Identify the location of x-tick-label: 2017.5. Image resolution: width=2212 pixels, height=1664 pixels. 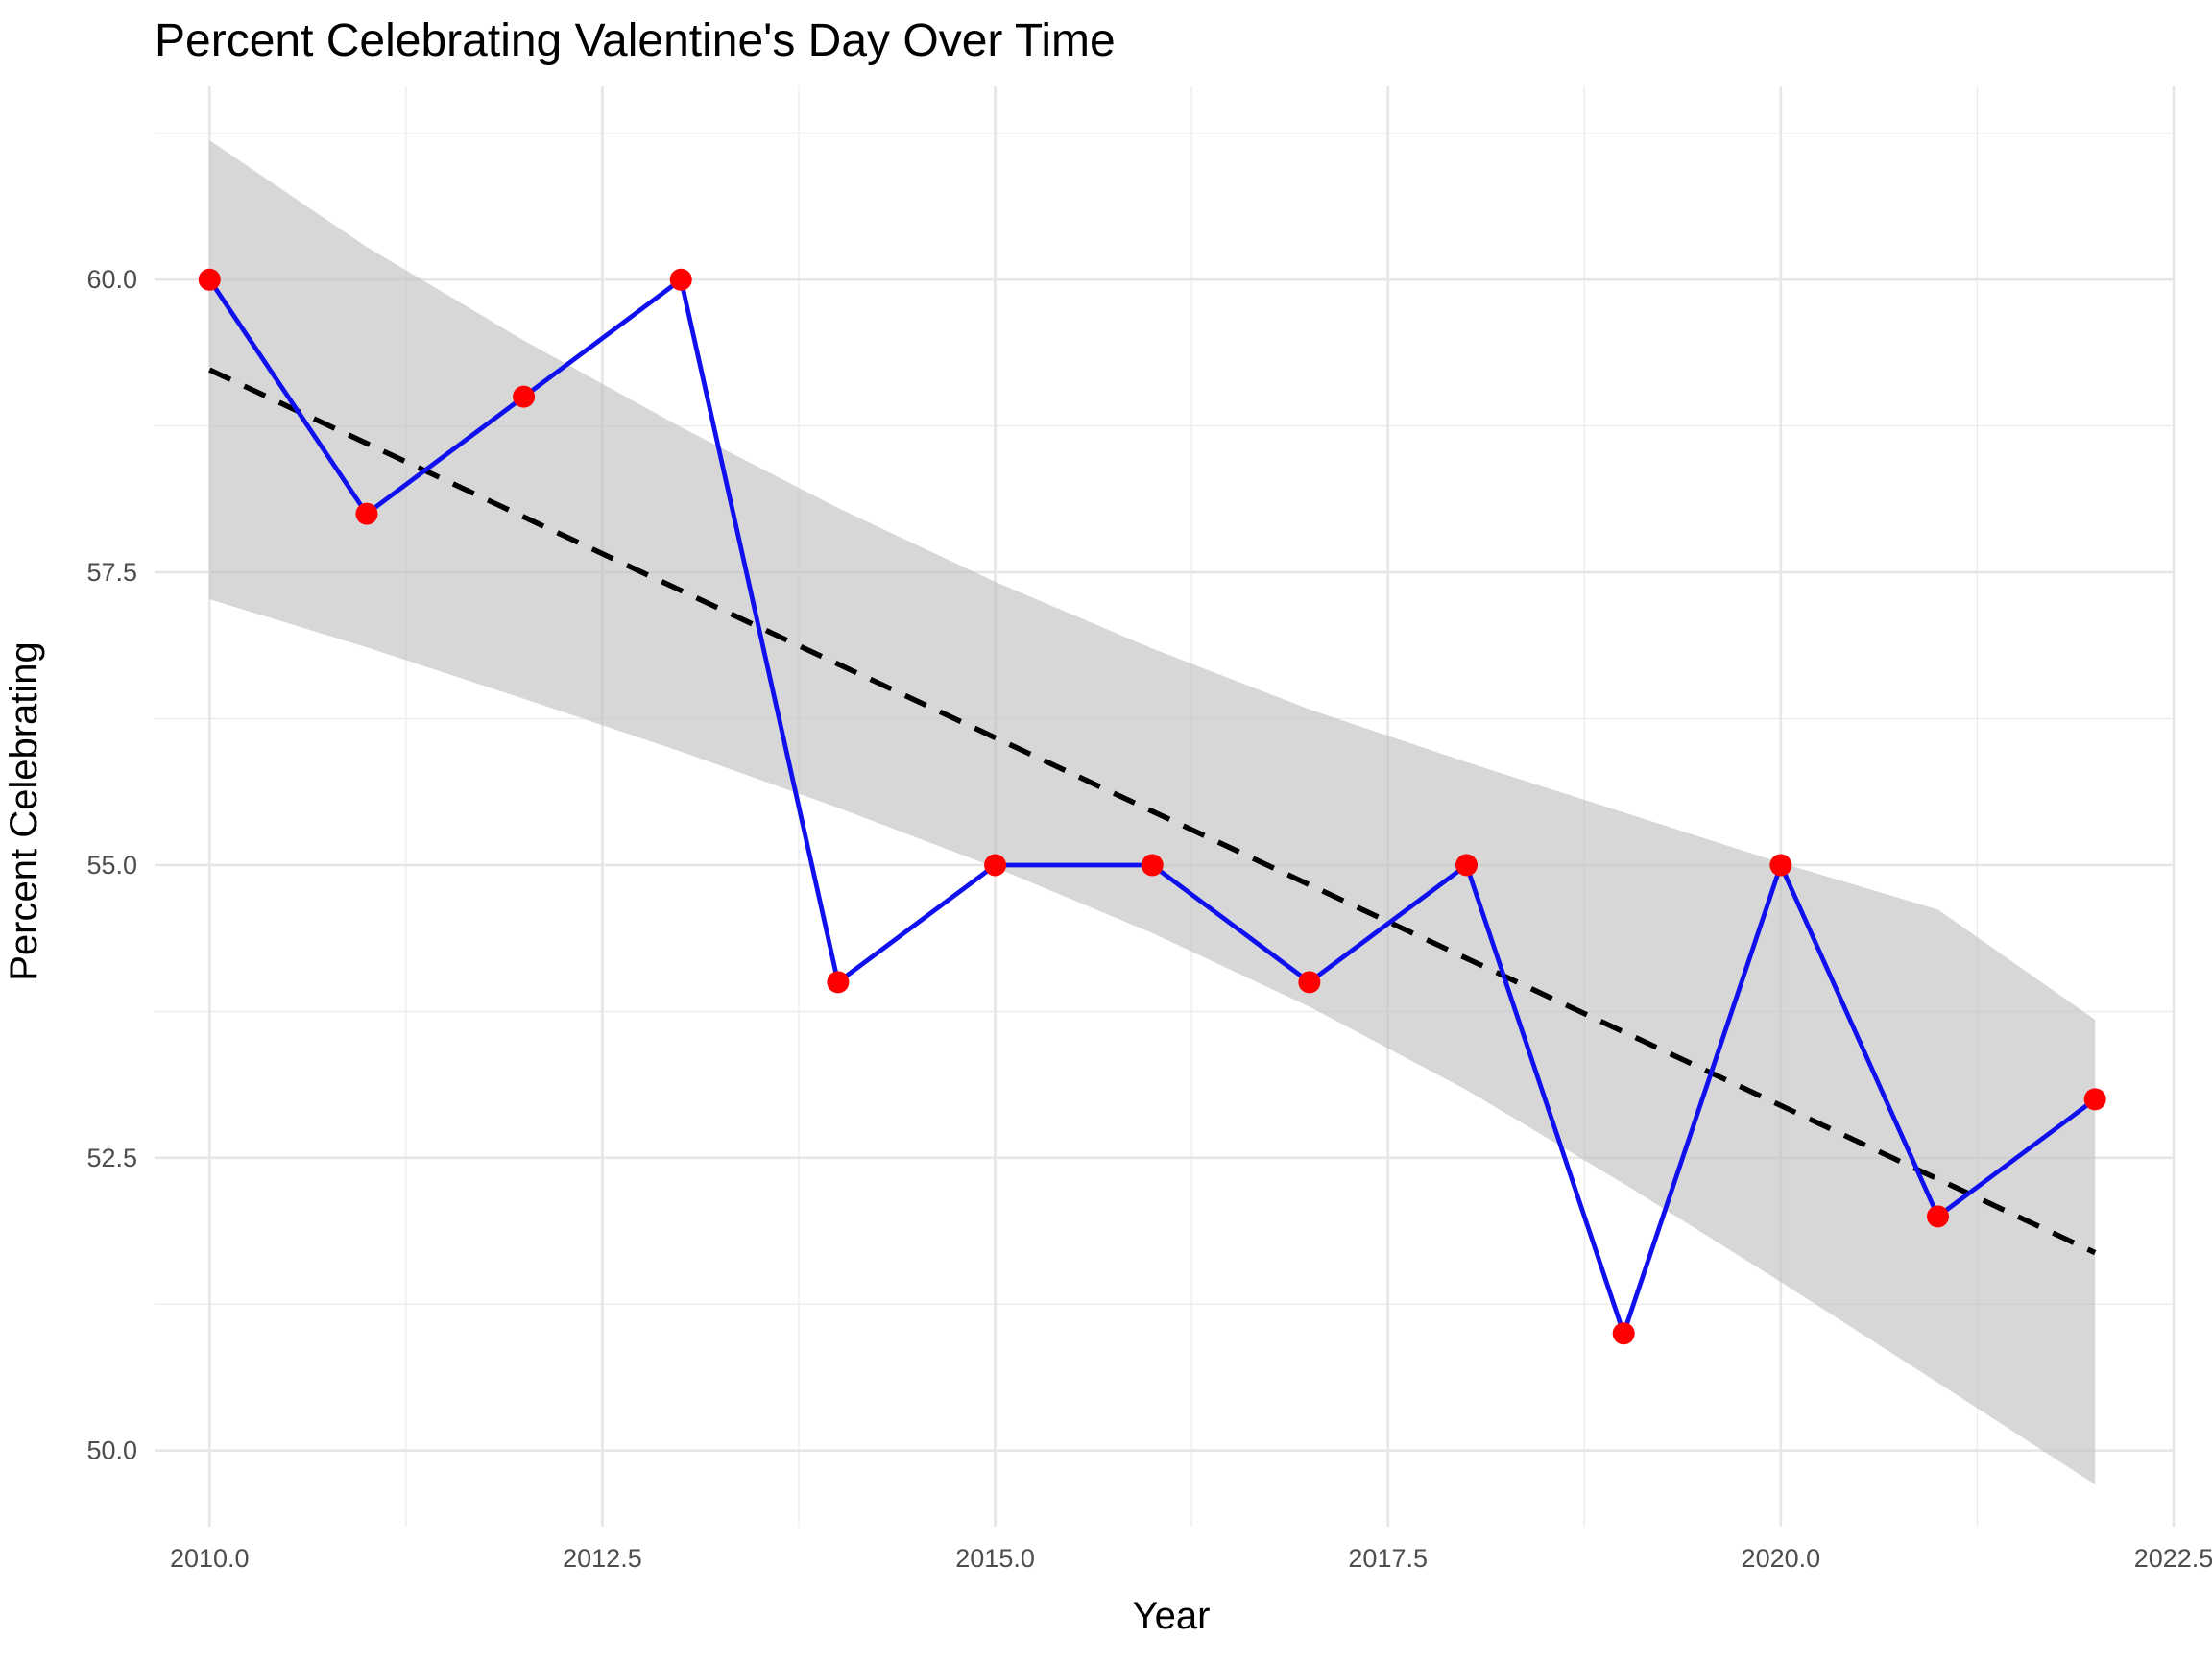
(1388, 1558).